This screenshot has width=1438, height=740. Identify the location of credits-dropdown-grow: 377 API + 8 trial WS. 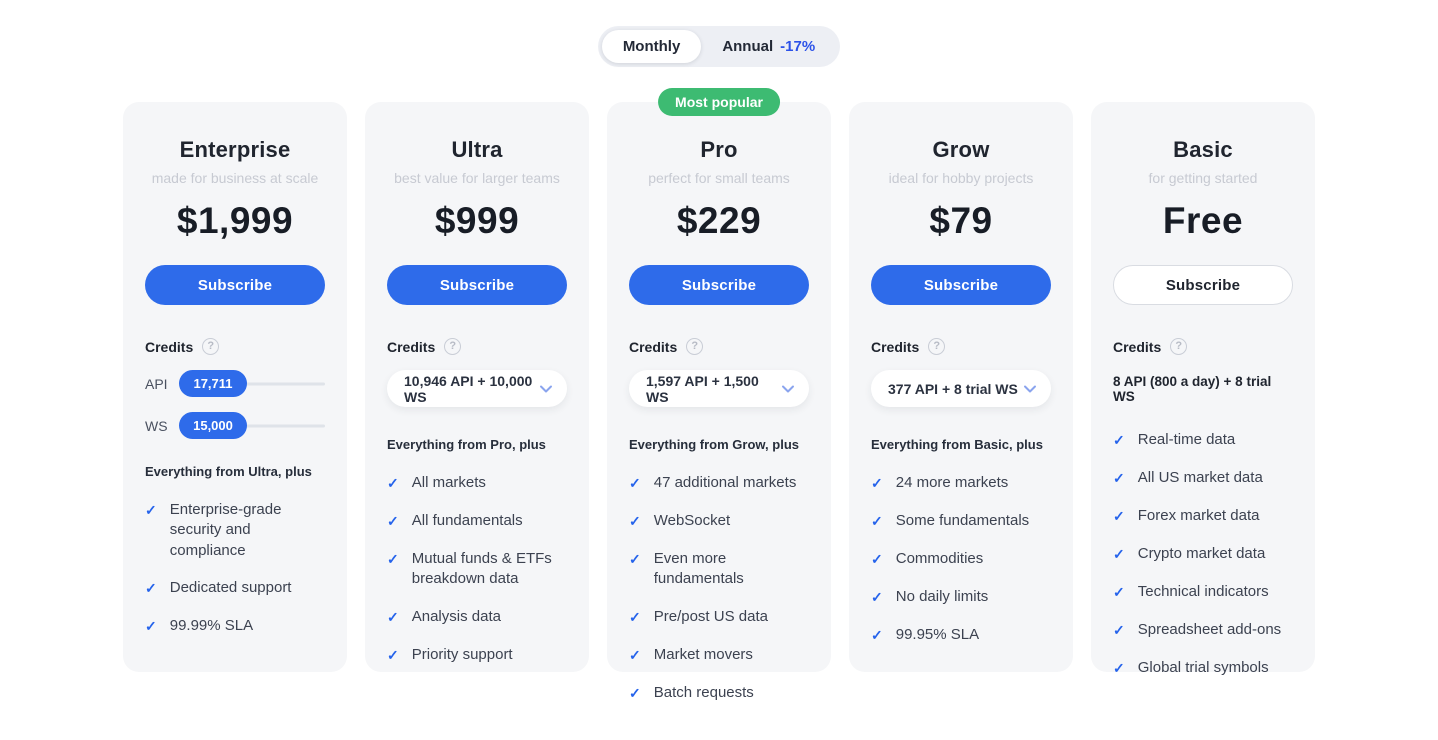
(961, 388).